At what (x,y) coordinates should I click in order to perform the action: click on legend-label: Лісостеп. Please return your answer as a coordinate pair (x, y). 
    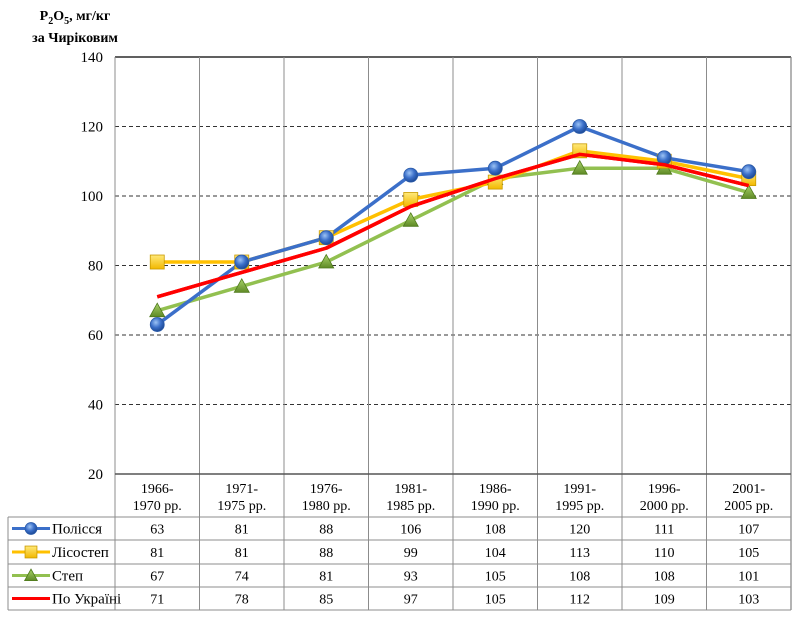
    Looking at the image, I should click on (80, 553).